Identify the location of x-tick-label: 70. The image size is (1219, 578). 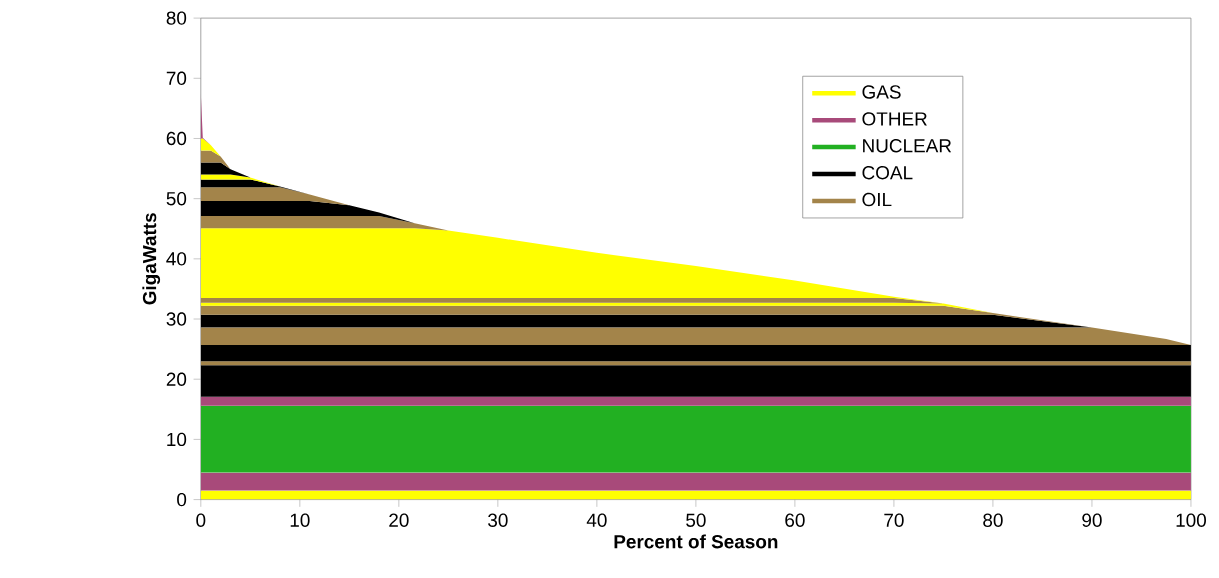
(894, 520).